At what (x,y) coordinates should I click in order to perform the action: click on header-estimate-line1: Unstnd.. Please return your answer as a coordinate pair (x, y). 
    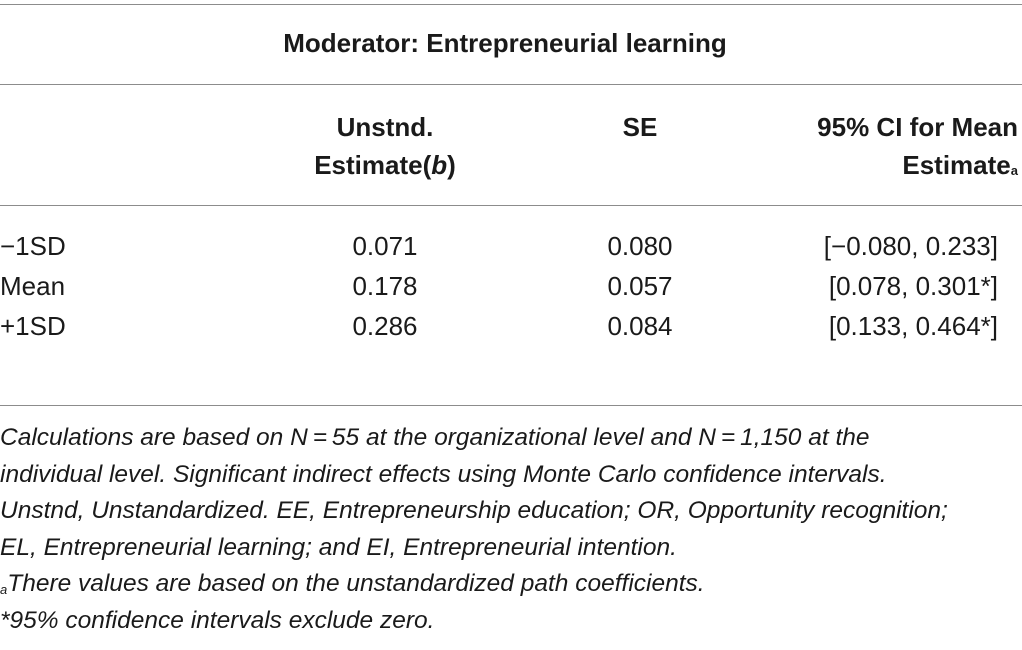
    Looking at the image, I should click on (385, 127).